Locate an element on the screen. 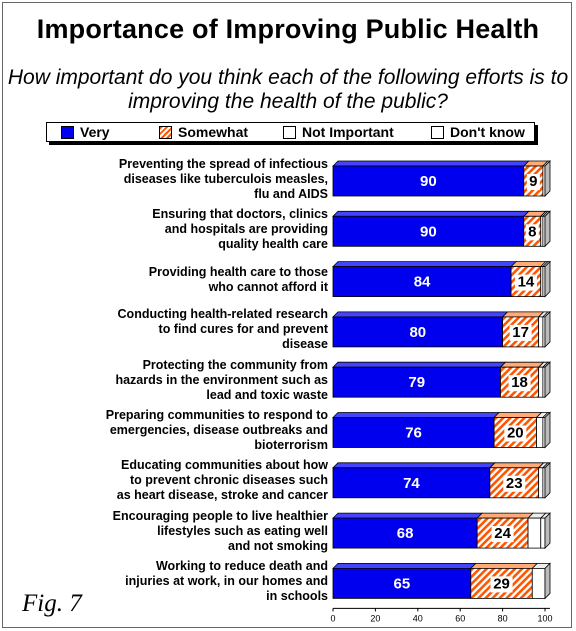  data-label-somewhat: 20 is located at coordinates (515, 433).